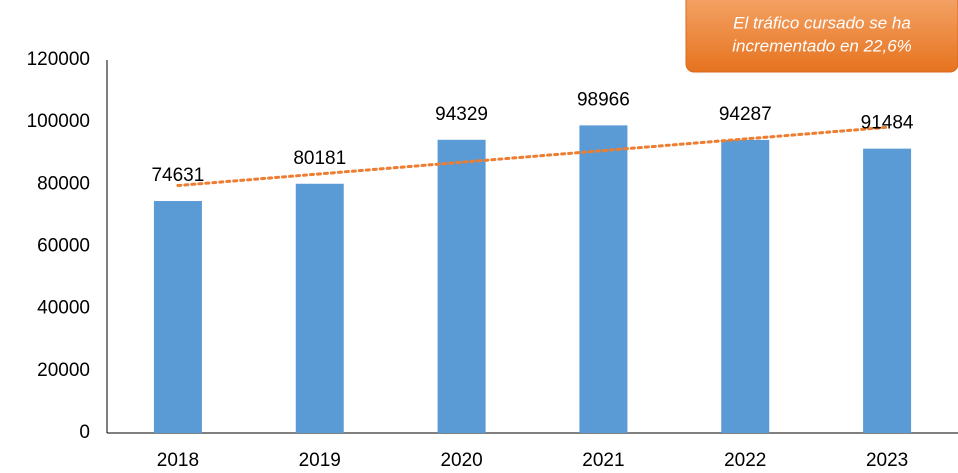 This screenshot has height=473, width=958. I want to click on trendline, so click(532, 156).